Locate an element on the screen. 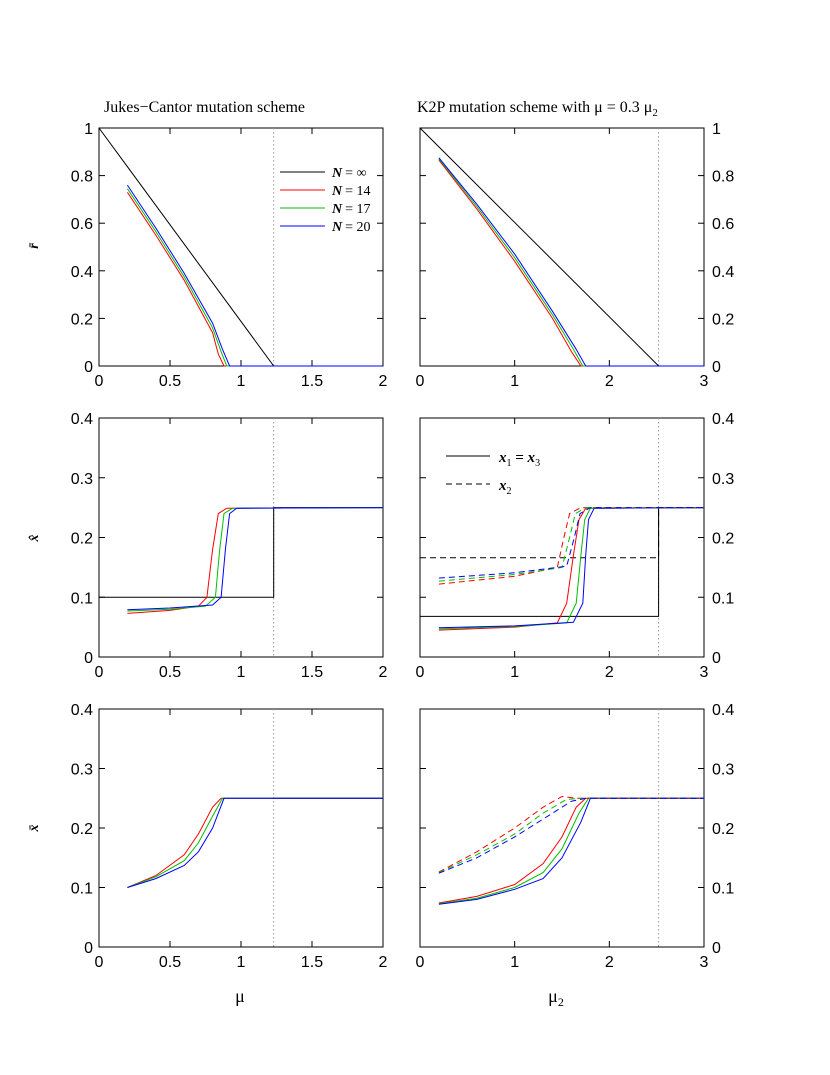 This screenshot has width=830, height=1075. y-tick-label: 1 is located at coordinates (716, 129).